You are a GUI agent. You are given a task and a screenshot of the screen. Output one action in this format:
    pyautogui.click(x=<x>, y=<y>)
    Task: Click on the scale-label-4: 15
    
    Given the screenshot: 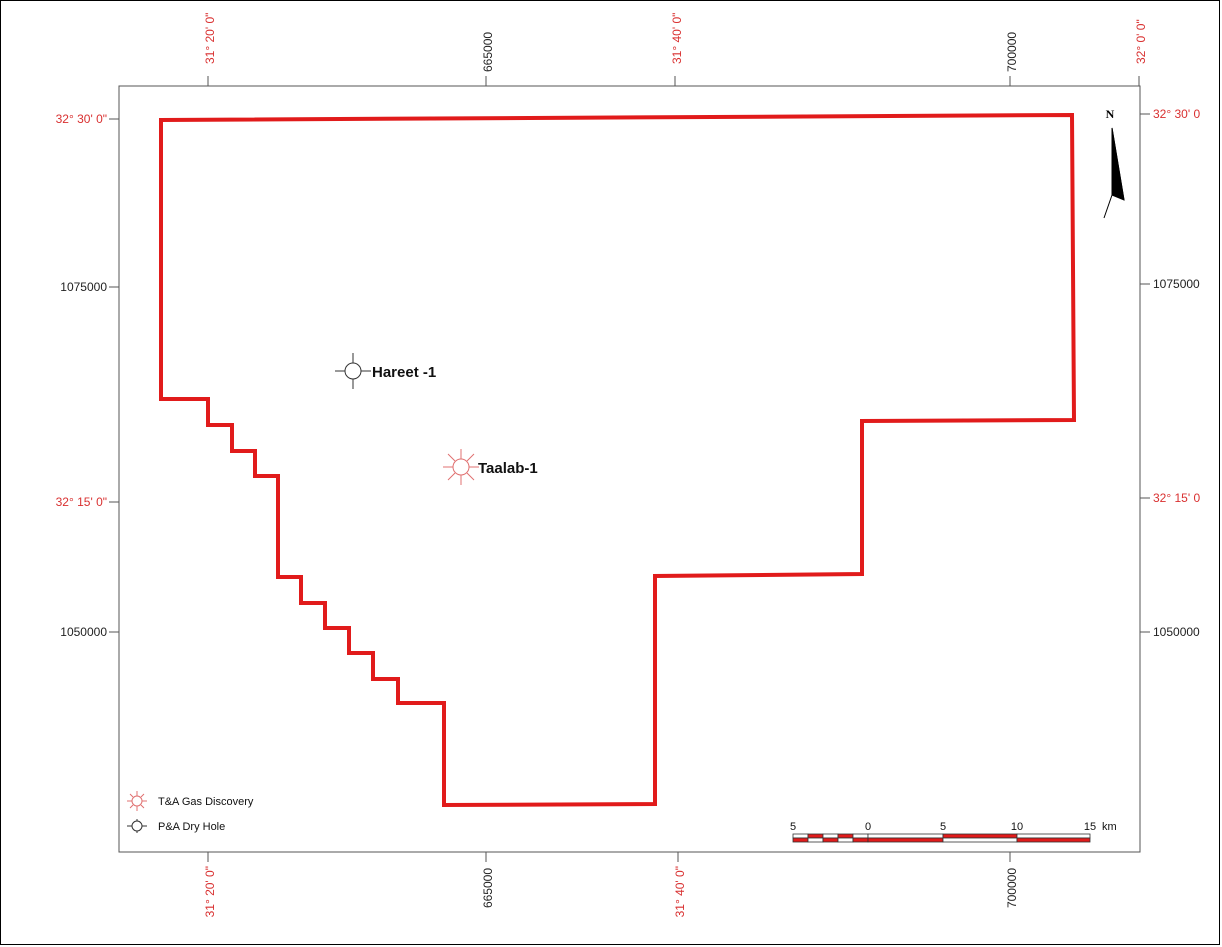 What is the action you would take?
    pyautogui.click(x=1090, y=827)
    